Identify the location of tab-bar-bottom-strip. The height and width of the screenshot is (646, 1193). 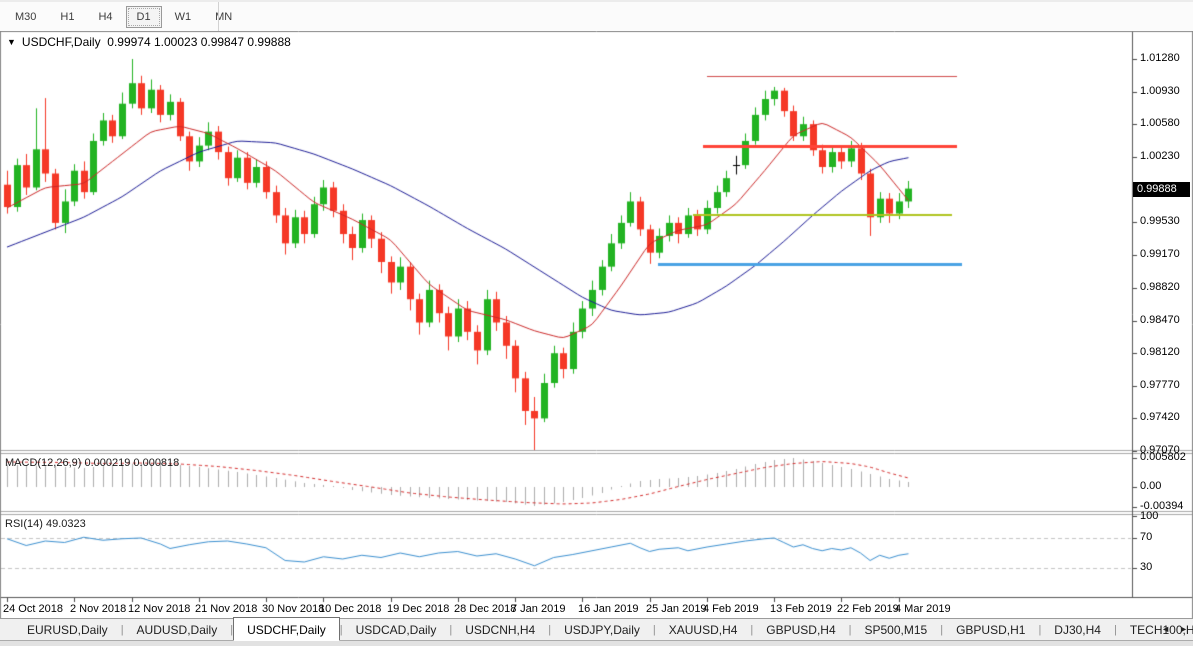
(596, 643).